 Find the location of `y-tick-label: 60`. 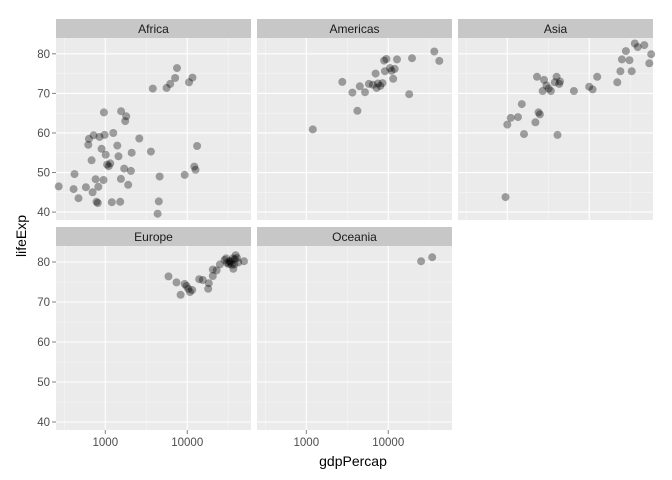

y-tick-label: 60 is located at coordinates (43, 134).